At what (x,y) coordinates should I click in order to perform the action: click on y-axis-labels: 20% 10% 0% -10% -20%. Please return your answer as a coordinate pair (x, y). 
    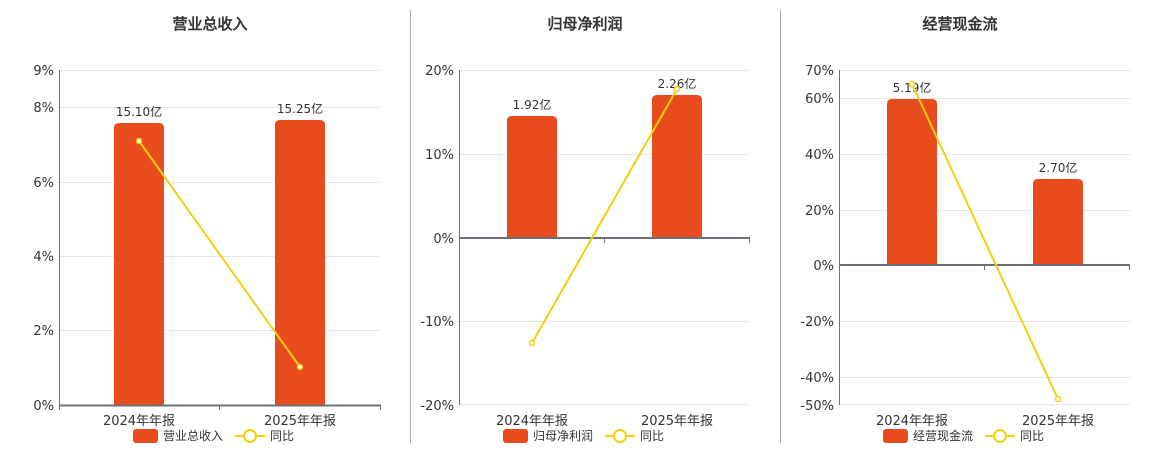
    Looking at the image, I should click on (437, 239).